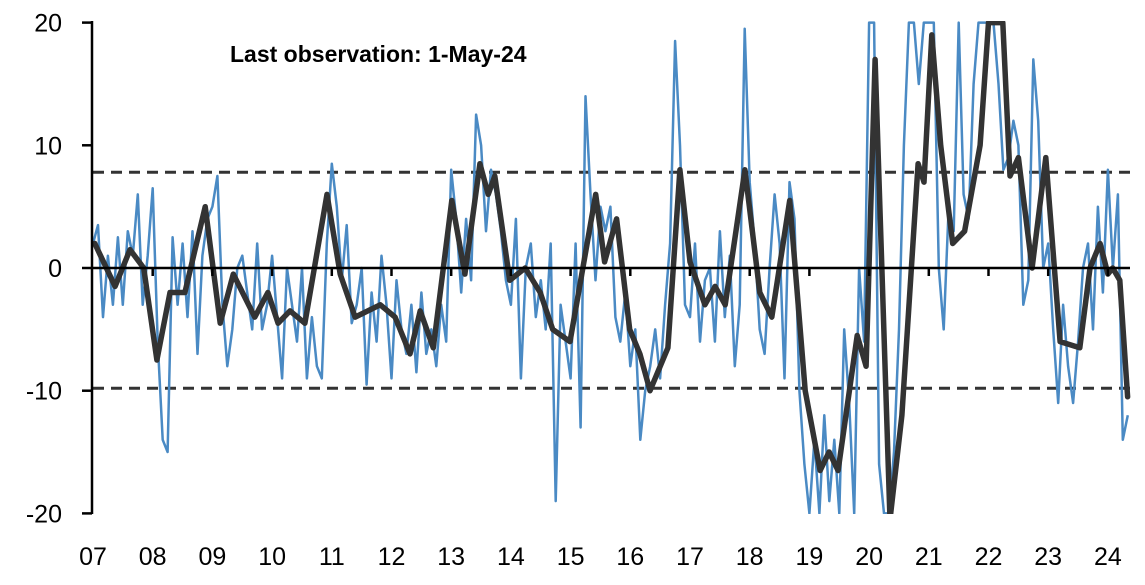  I want to click on x-tick-label: 09, so click(212, 557).